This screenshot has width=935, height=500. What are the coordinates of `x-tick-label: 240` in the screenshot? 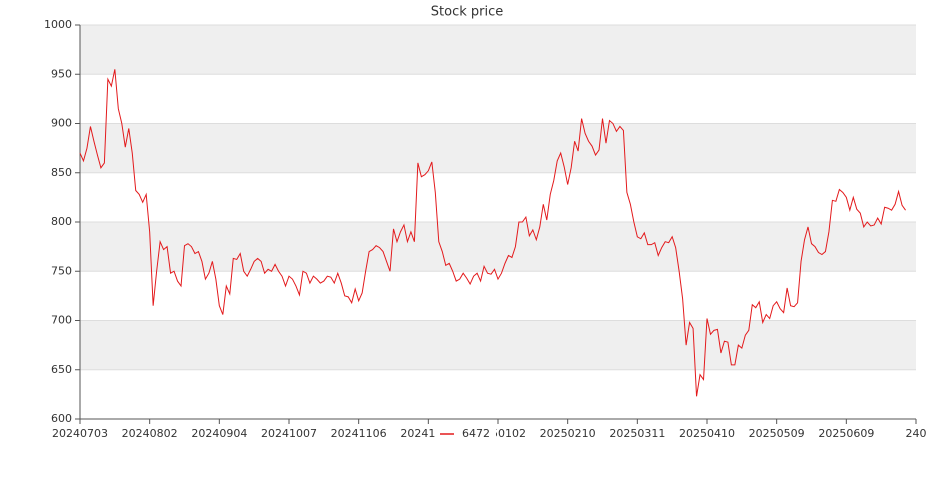 It's located at (916, 433).